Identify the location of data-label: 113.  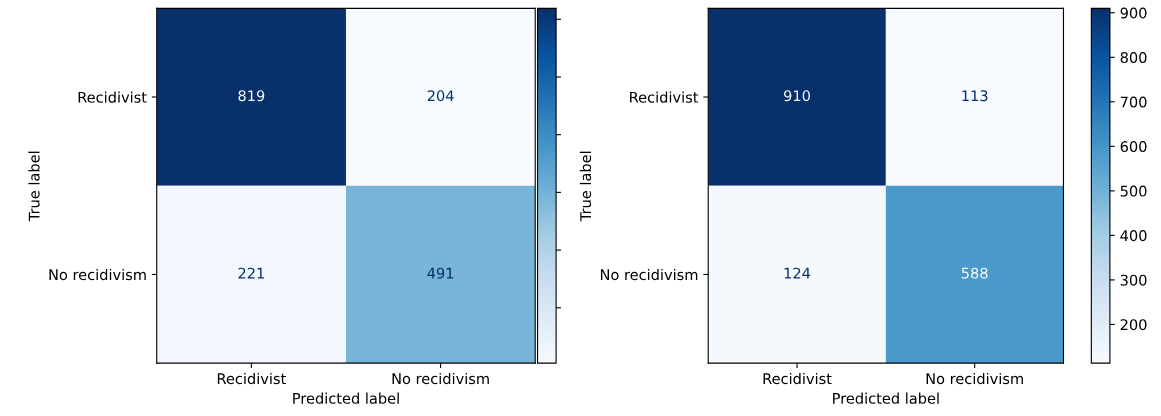
(975, 96).